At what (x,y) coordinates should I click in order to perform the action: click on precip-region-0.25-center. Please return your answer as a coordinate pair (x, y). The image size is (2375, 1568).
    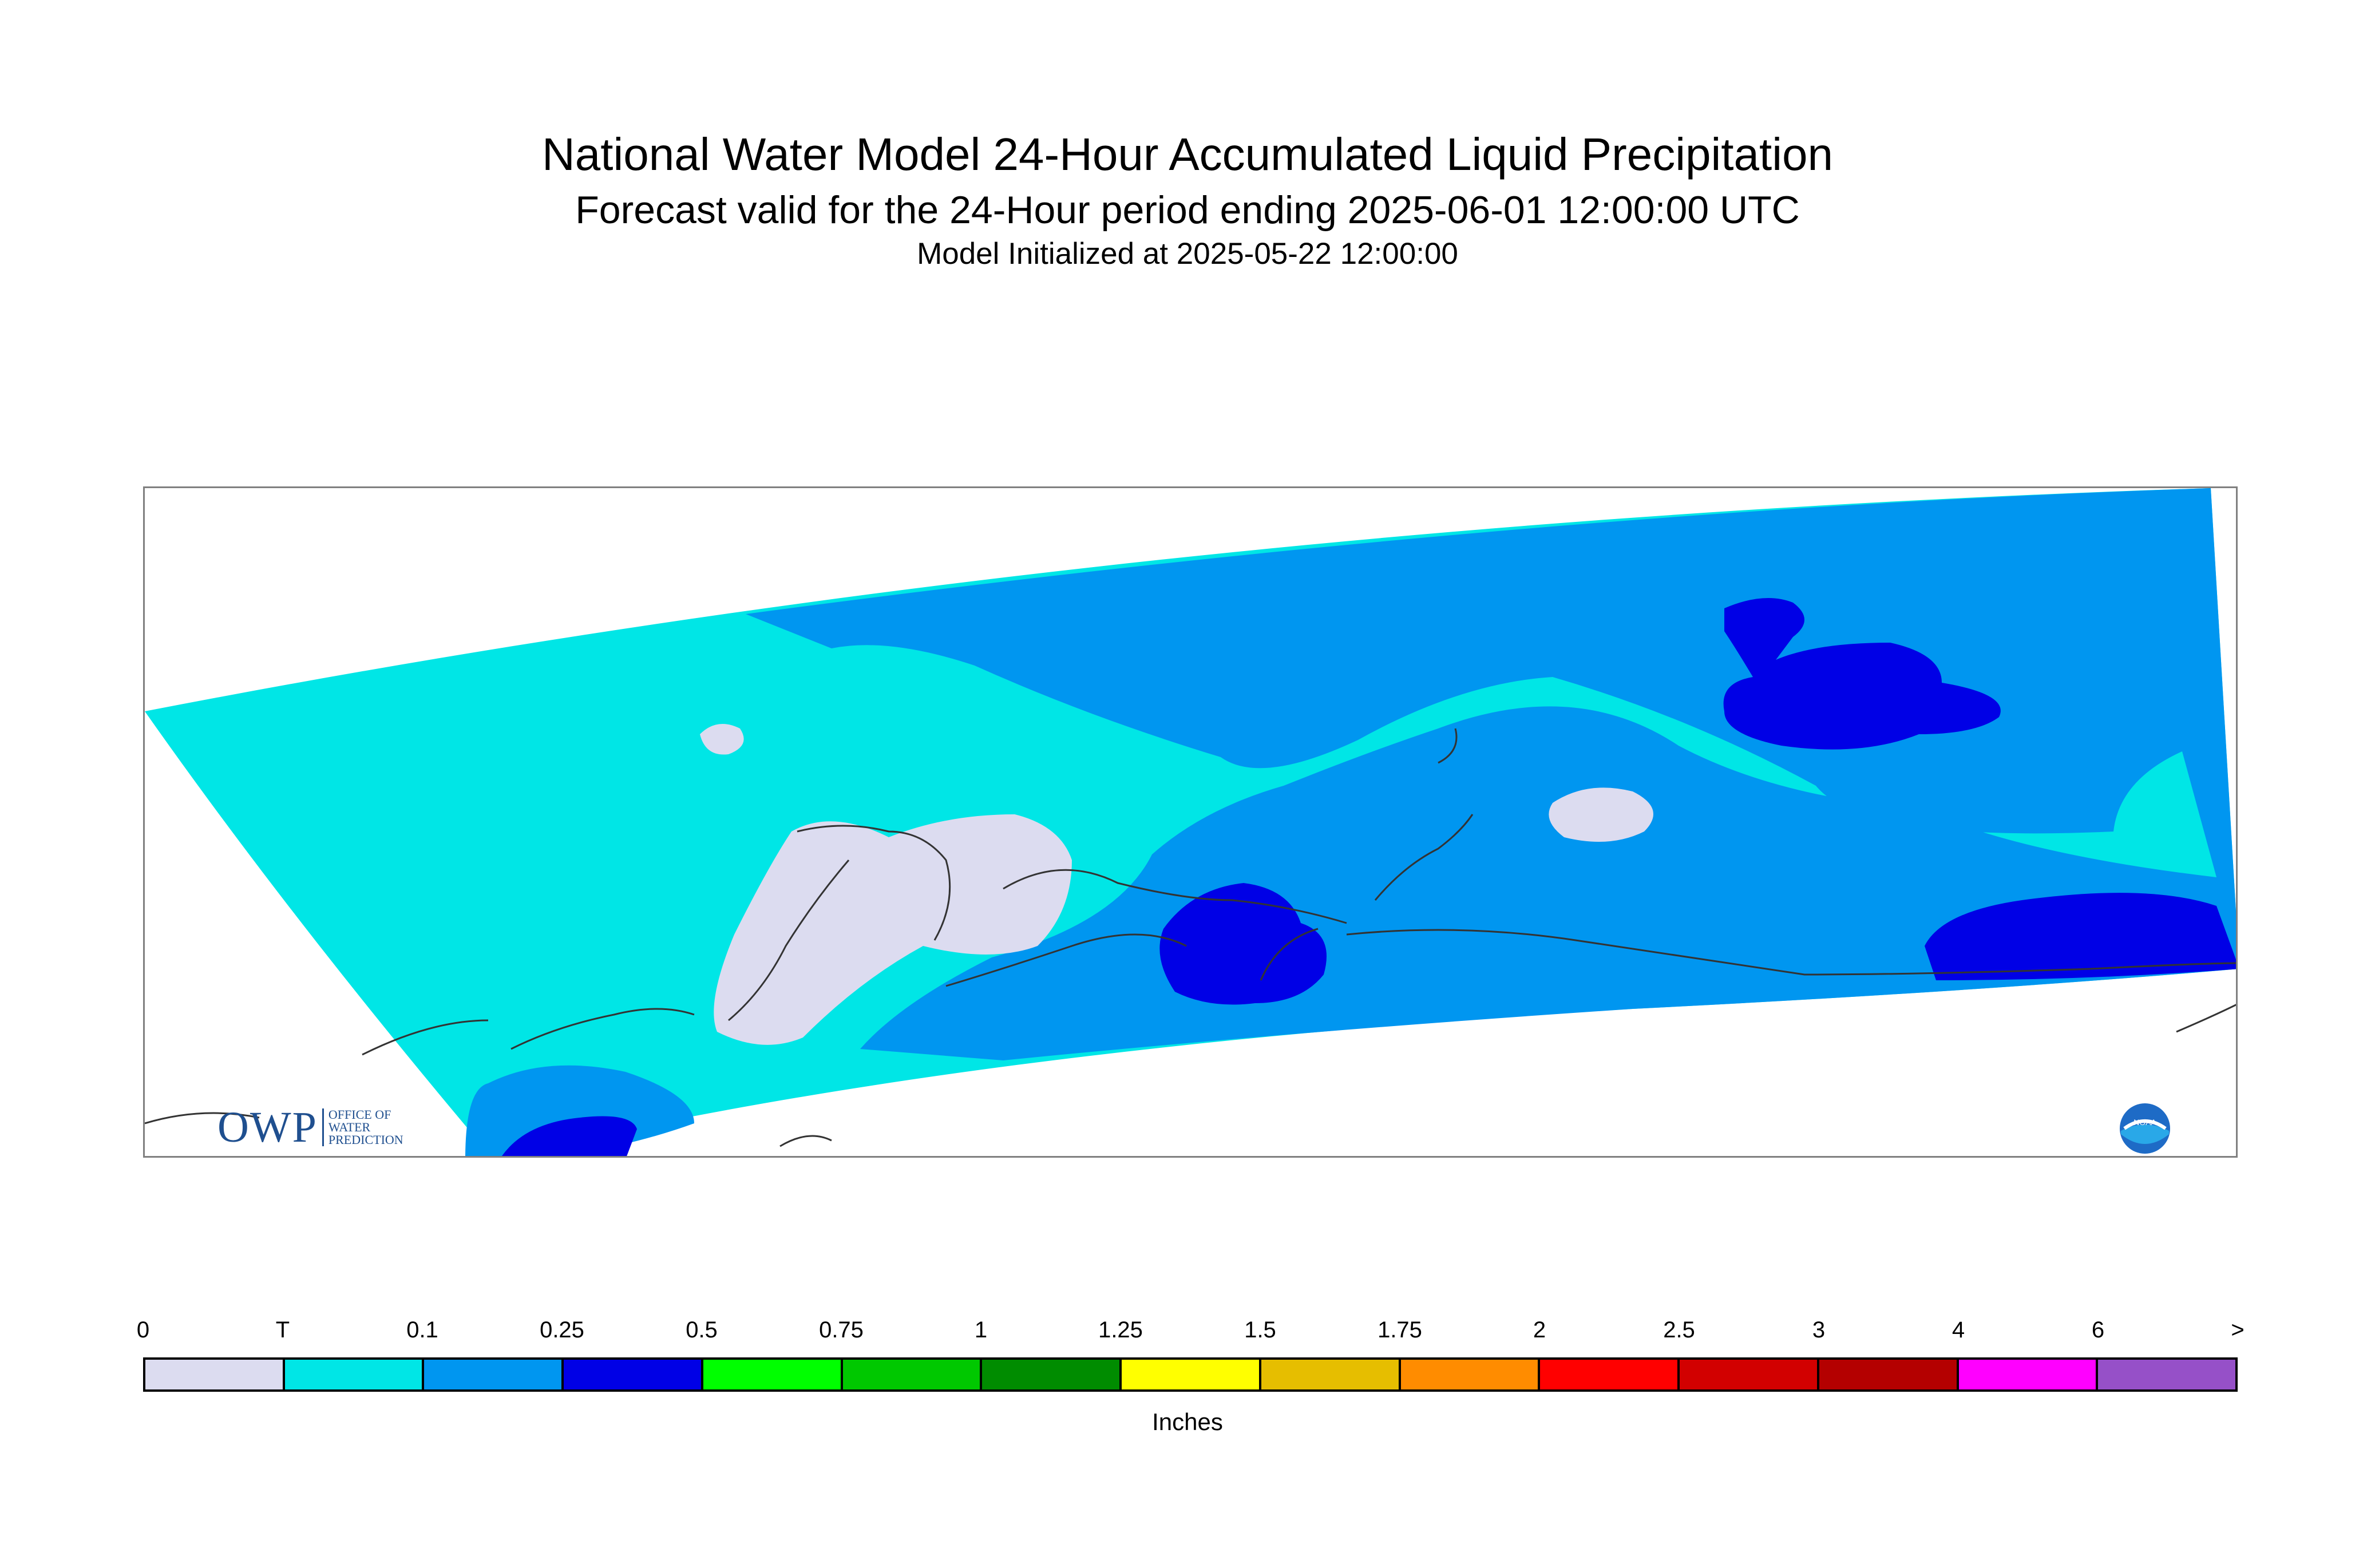
    Looking at the image, I should click on (1243, 944).